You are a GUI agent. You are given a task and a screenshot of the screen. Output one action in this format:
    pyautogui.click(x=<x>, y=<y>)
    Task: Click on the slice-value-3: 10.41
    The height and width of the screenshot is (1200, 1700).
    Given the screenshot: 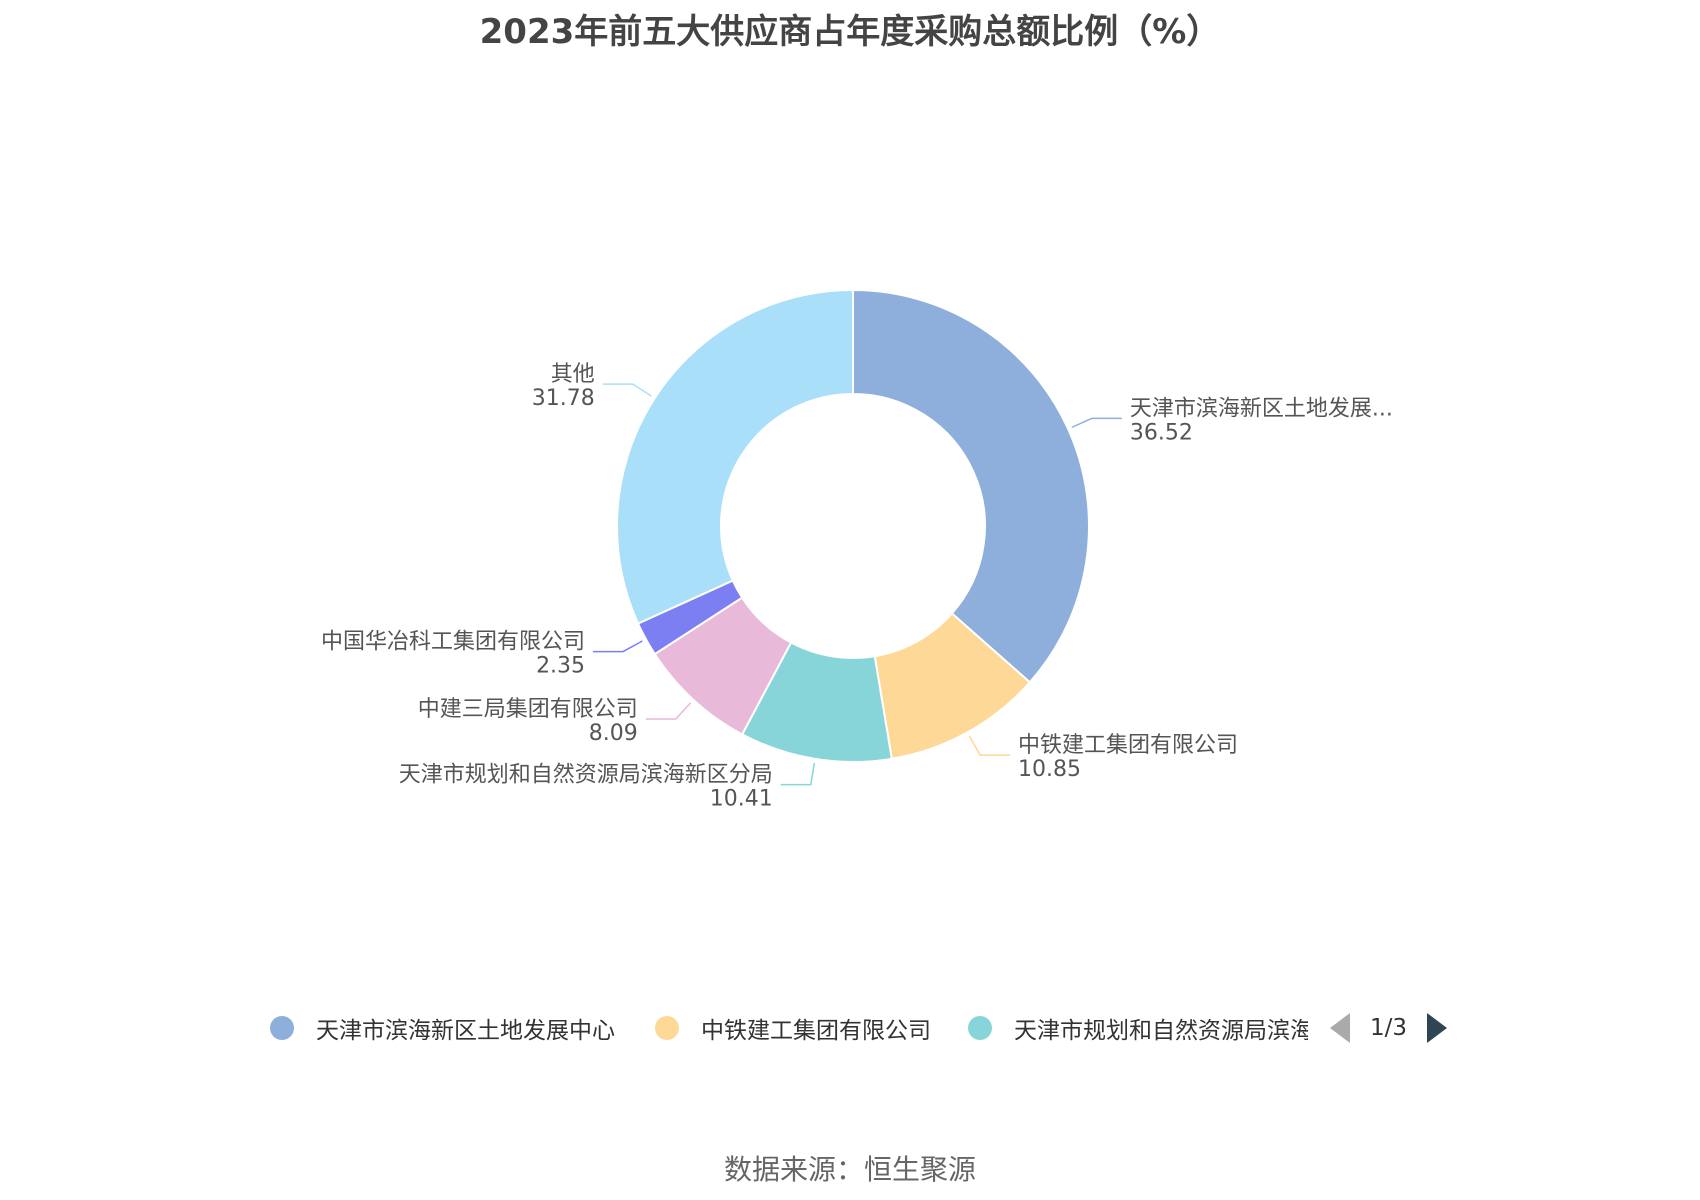 What is the action you would take?
    pyautogui.click(x=741, y=799)
    